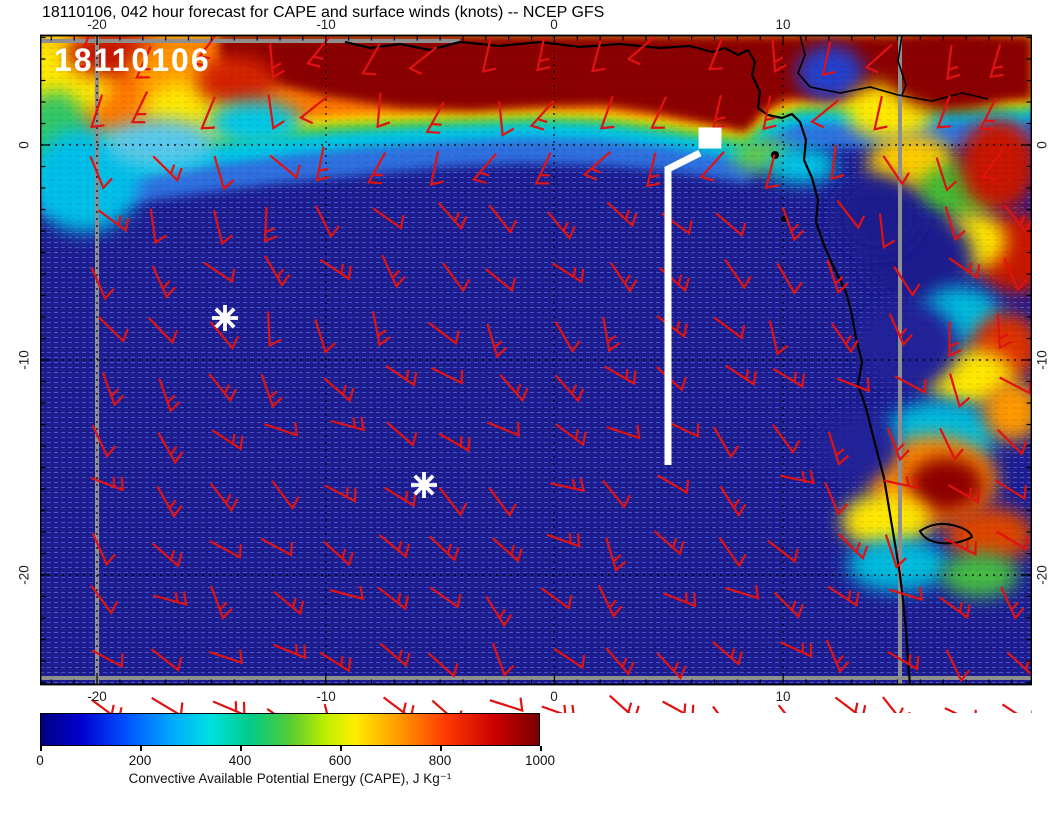  Describe the element at coordinates (240, 760) in the screenshot. I see `colorbar-tick-label: 400` at that location.